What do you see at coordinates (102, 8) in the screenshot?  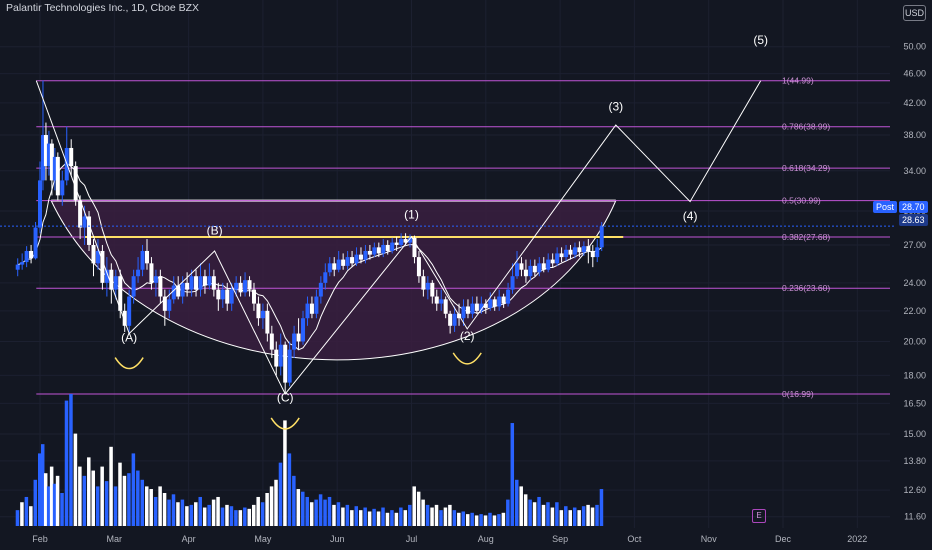 I see `symbol-title: Palantir Technologies Inc., 1D, Cboe BZX` at bounding box center [102, 8].